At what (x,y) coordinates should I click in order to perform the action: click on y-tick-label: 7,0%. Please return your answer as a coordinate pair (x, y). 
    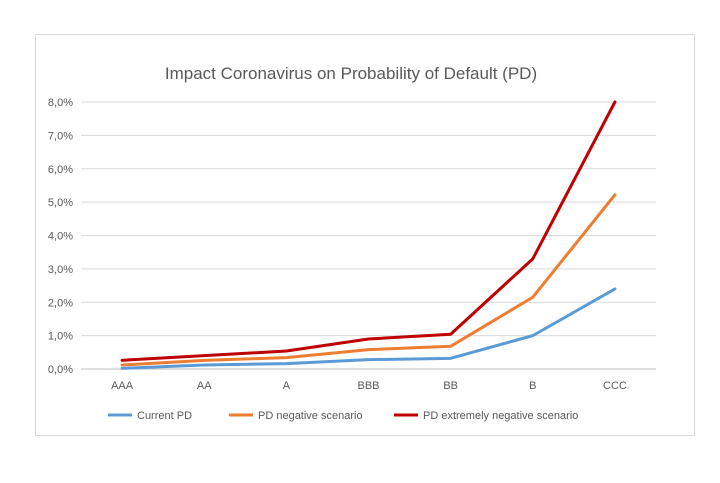
    Looking at the image, I should click on (60, 136).